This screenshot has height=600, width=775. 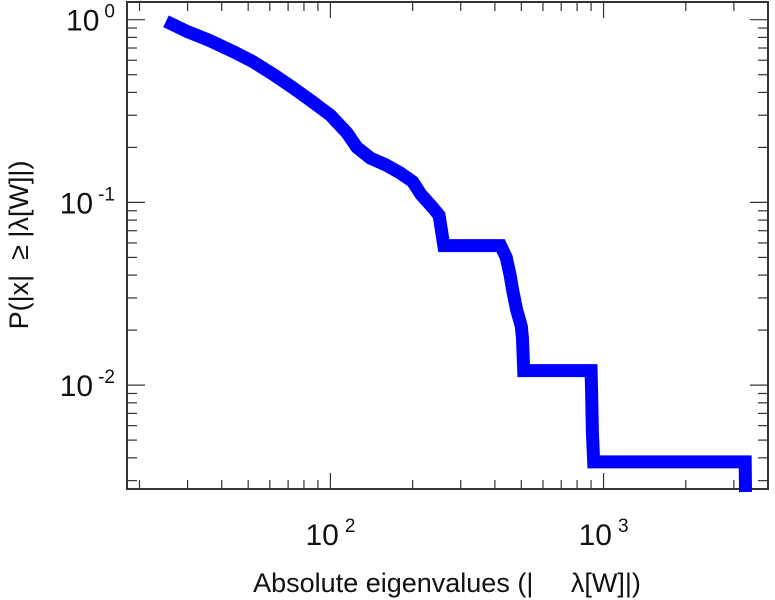 I want to click on y-tick-label: 10 -1, so click(x=87, y=202).